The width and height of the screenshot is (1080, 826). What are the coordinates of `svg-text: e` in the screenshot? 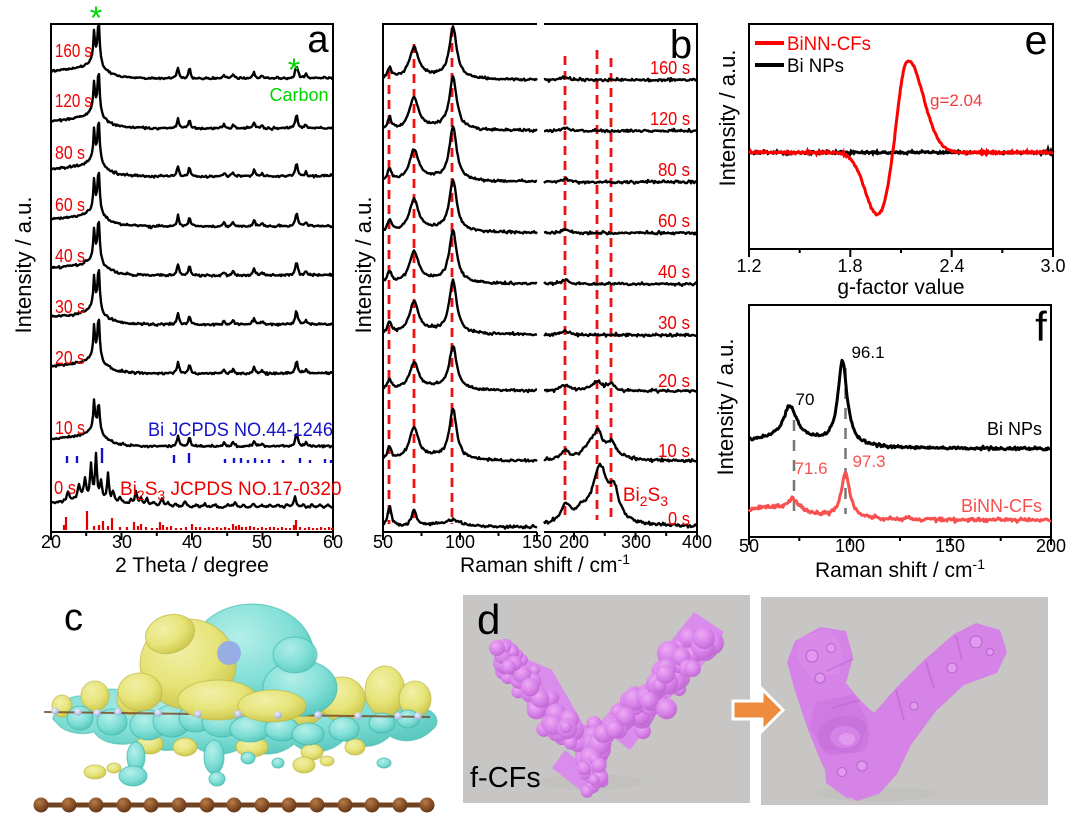 It's located at (1036, 40).